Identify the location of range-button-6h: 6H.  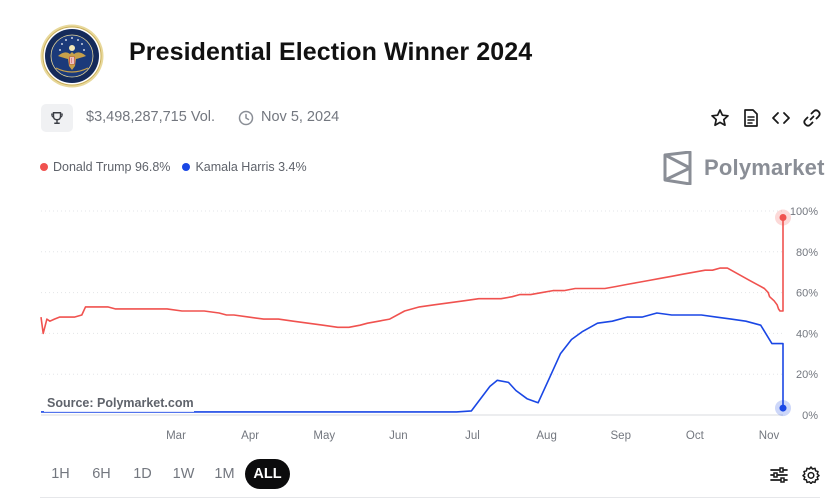
(101, 474).